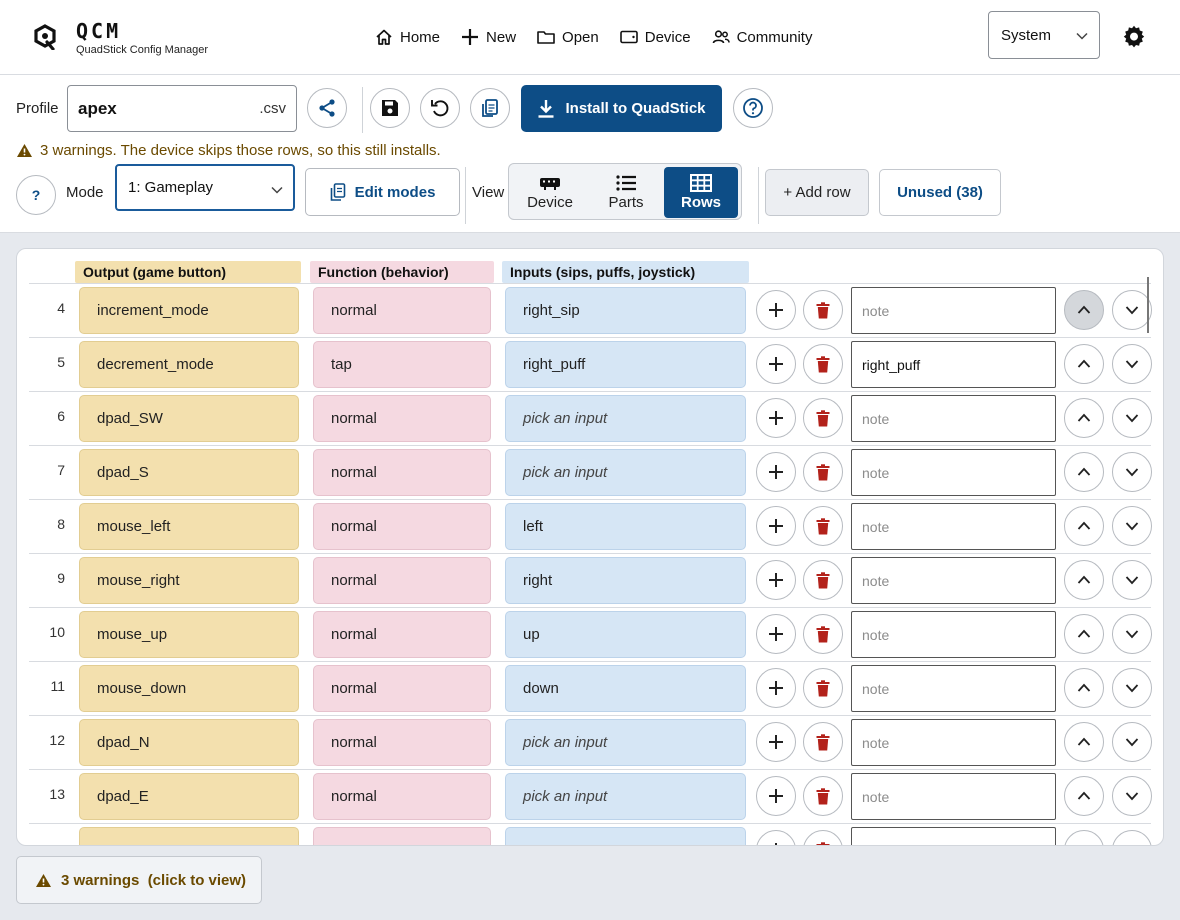 The width and height of the screenshot is (1180, 920). What do you see at coordinates (488, 37) in the screenshot?
I see `nav-new: New` at bounding box center [488, 37].